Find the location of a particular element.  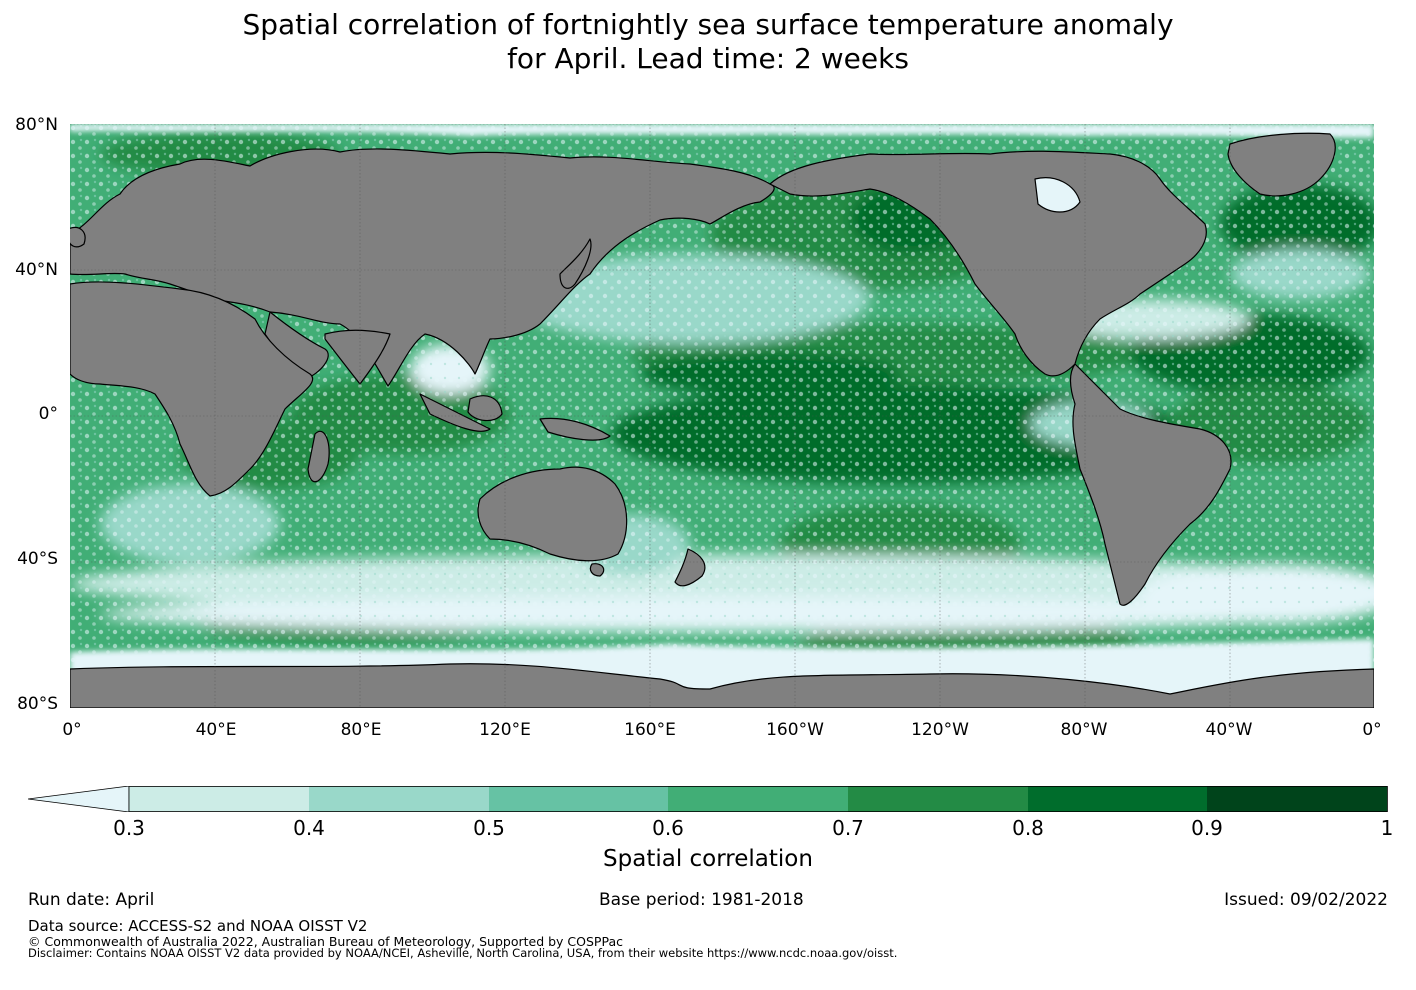

colorbar-outline is located at coordinates (758, 799).